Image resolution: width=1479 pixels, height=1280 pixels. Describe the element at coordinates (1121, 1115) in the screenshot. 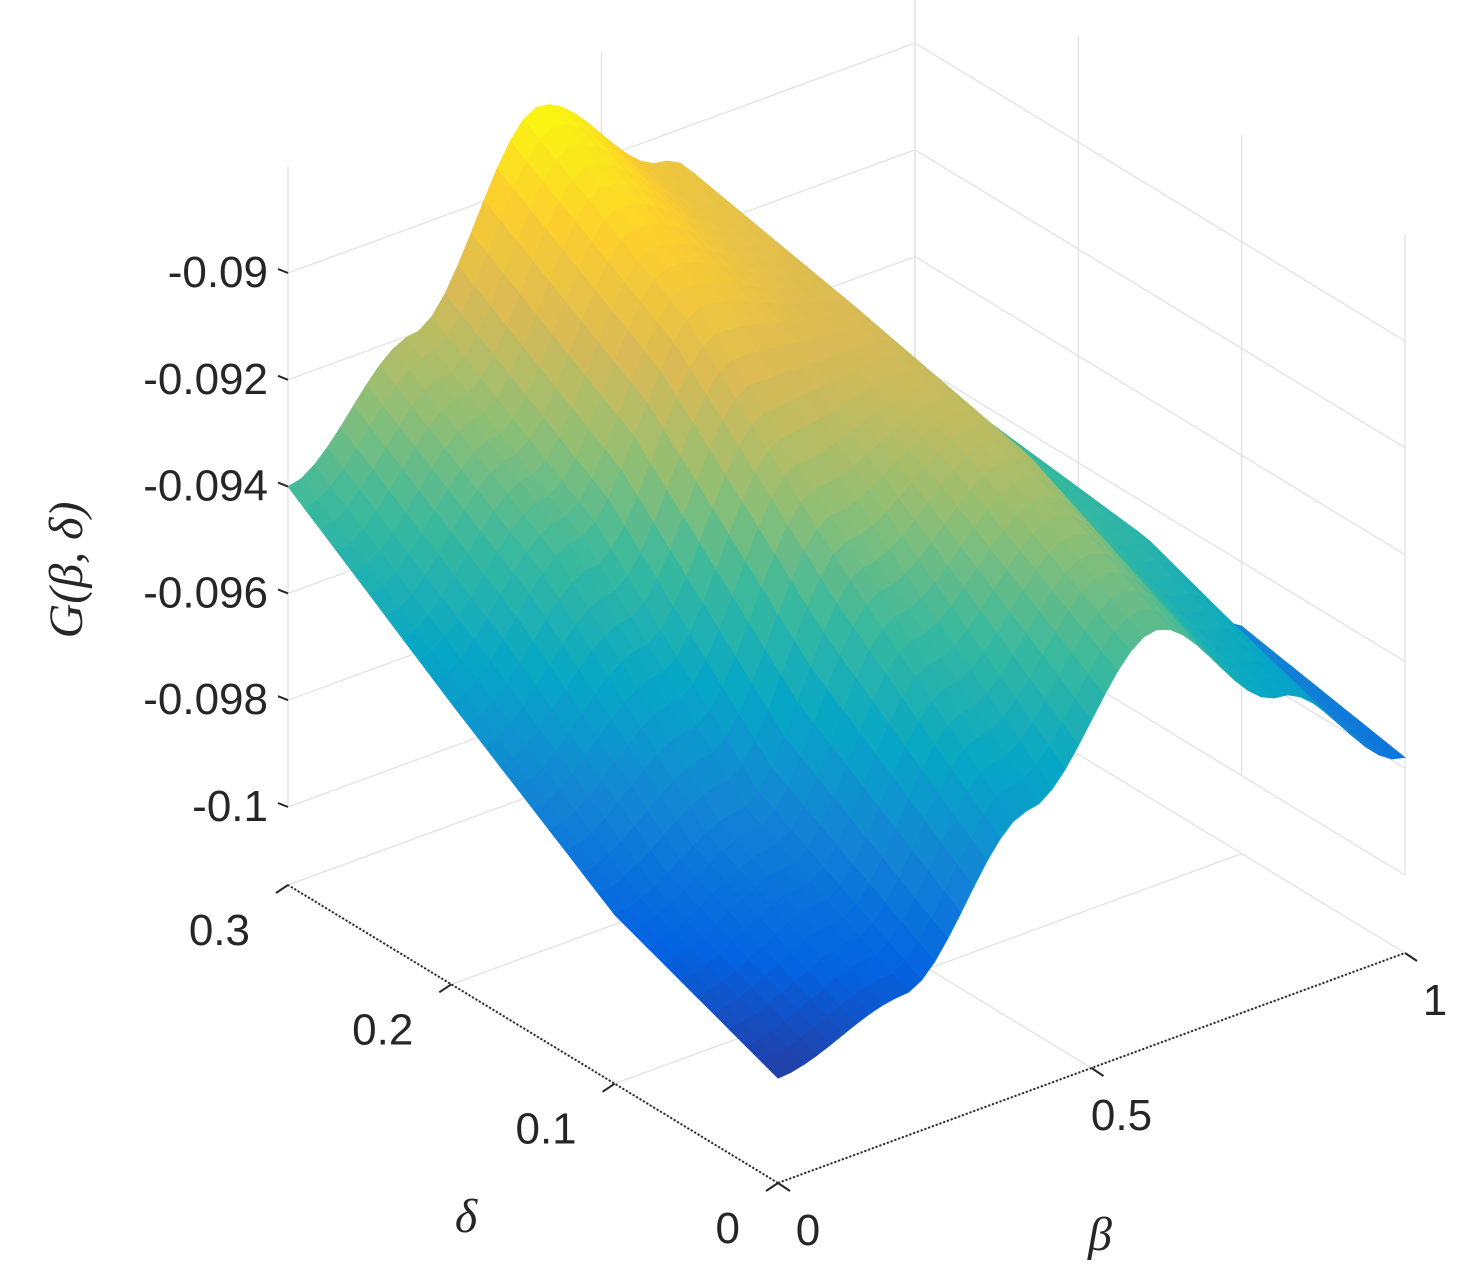

I see `beta-tick-label: 0.5` at that location.